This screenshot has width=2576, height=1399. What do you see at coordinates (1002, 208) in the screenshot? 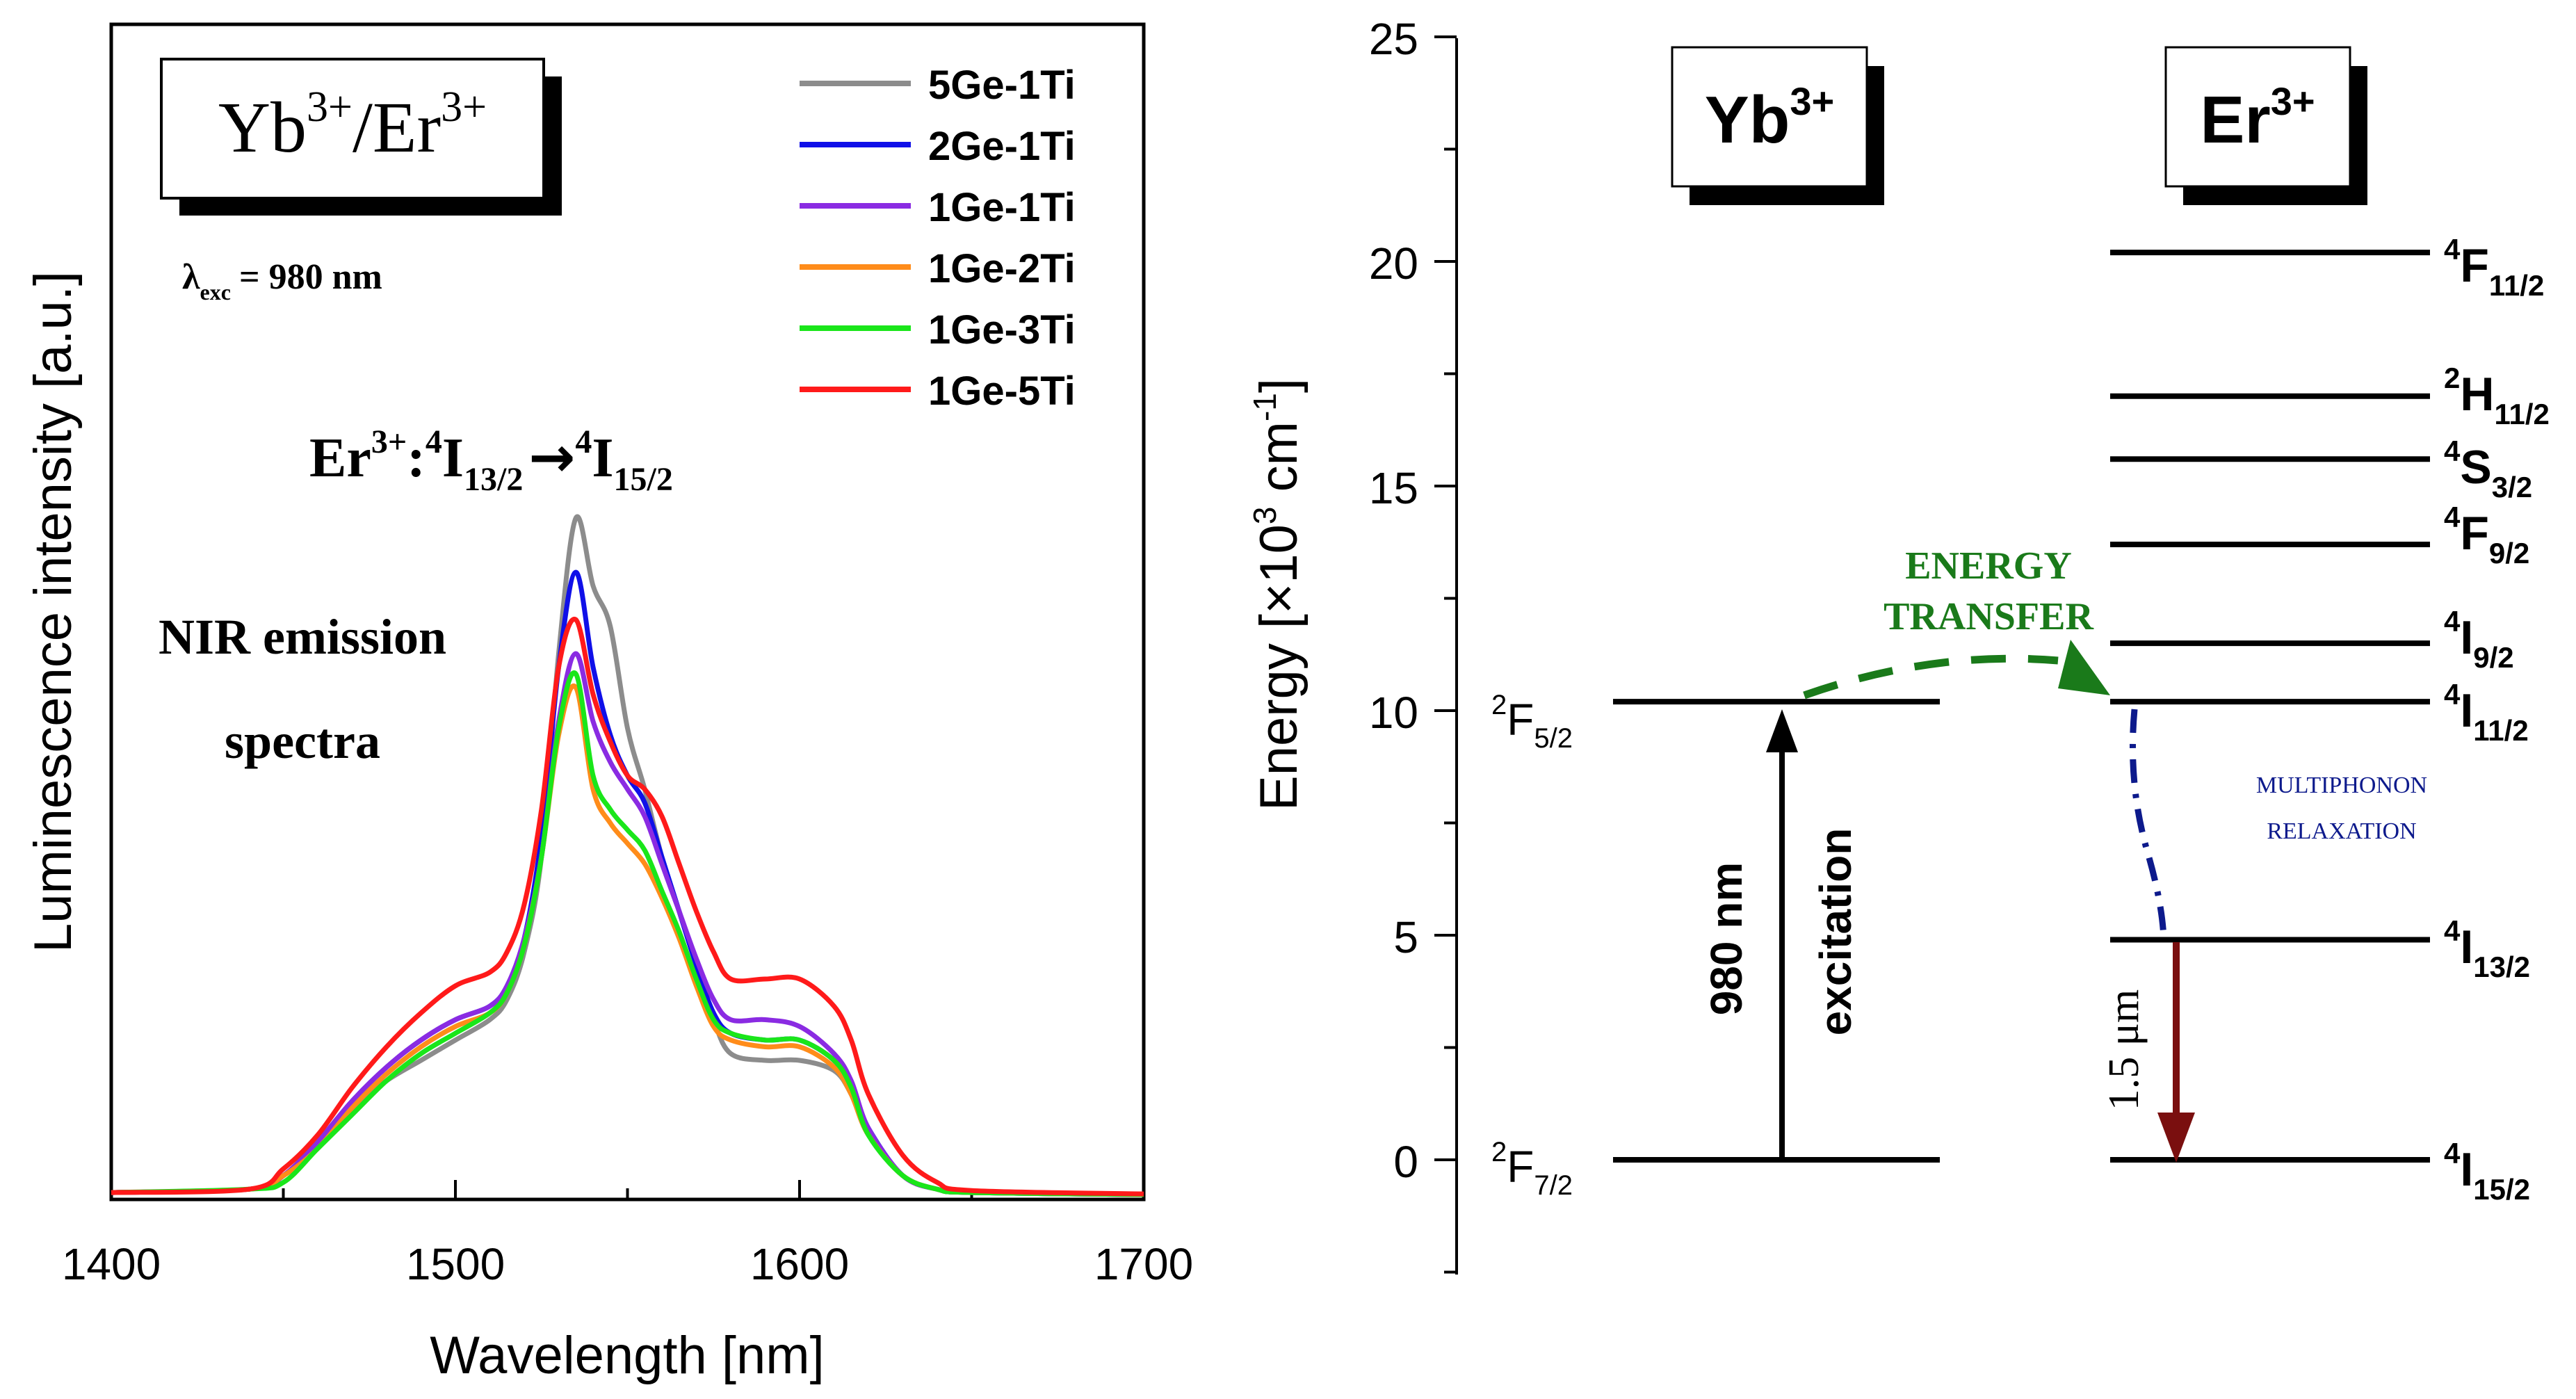
I see `legend-label: 1Ge-1Ti` at bounding box center [1002, 208].